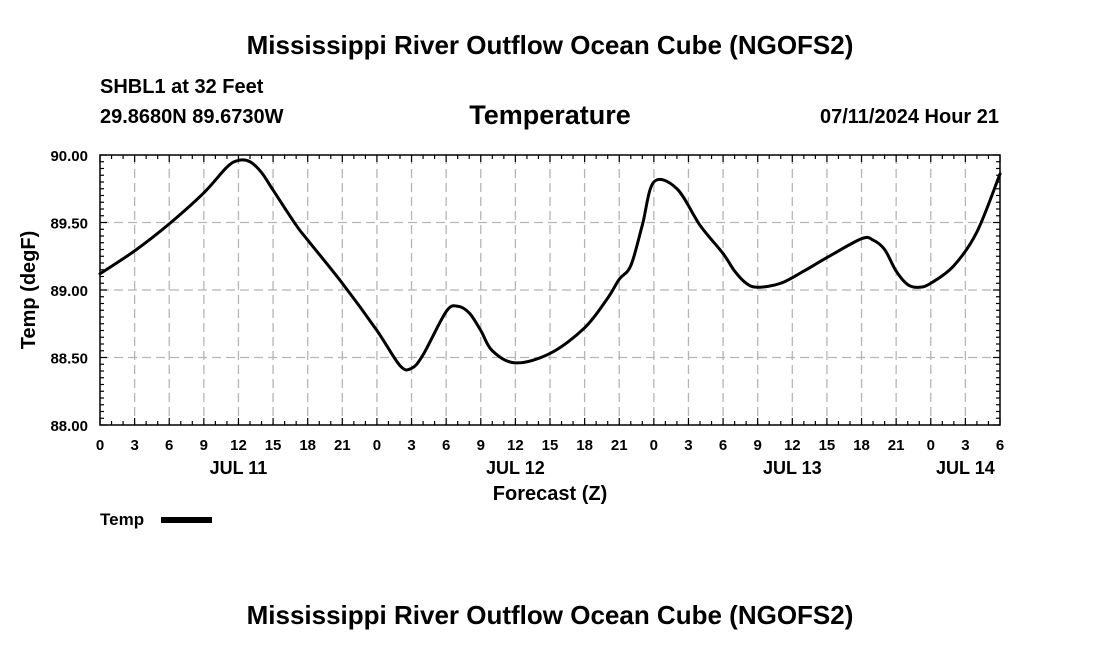 Image resolution: width=1100 pixels, height=650 pixels. Describe the element at coordinates (909, 117) in the screenshot. I see `datetime-label: 07/11/2024 Hour 21` at that location.